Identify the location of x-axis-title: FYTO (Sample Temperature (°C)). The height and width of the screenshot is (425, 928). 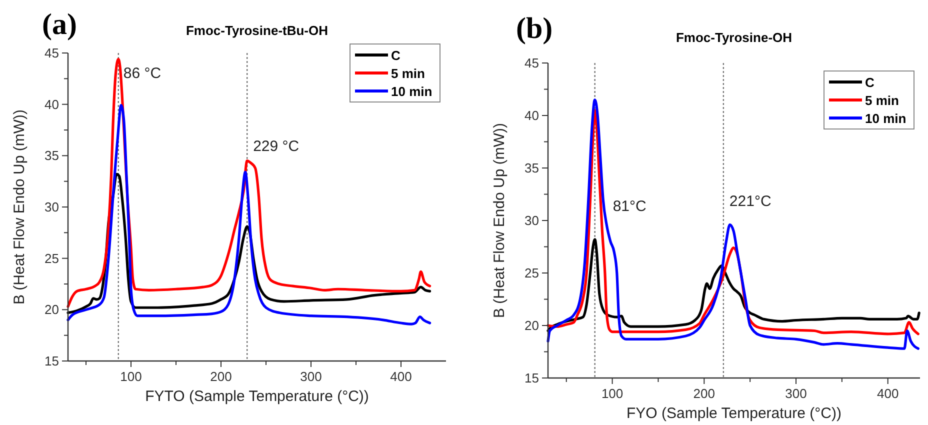
(257, 396).